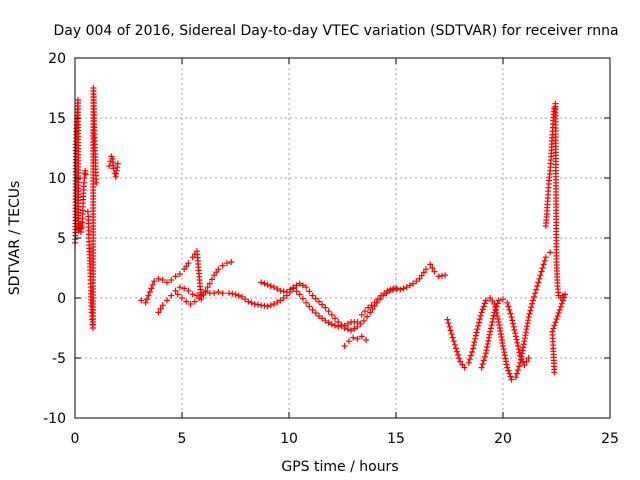 The image size is (640, 480). What do you see at coordinates (75, 439) in the screenshot?
I see `x-tick-label: 0` at bounding box center [75, 439].